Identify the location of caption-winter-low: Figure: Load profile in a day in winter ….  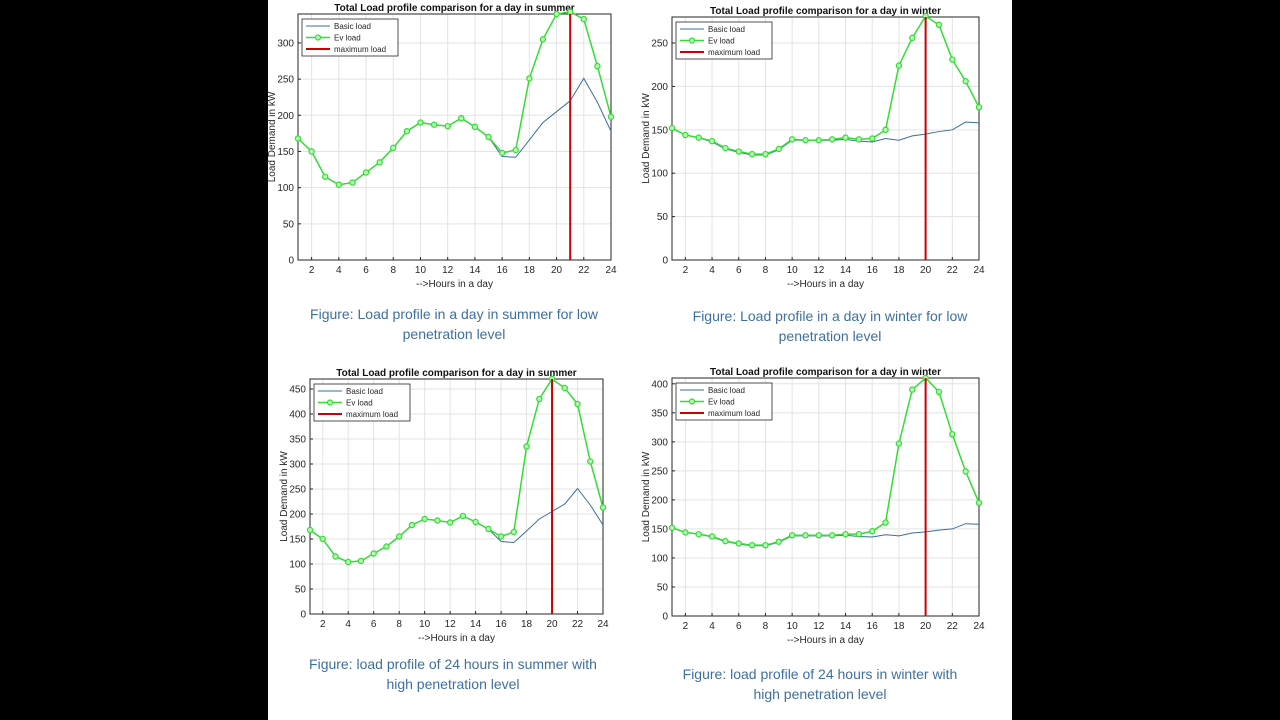
(830, 326).